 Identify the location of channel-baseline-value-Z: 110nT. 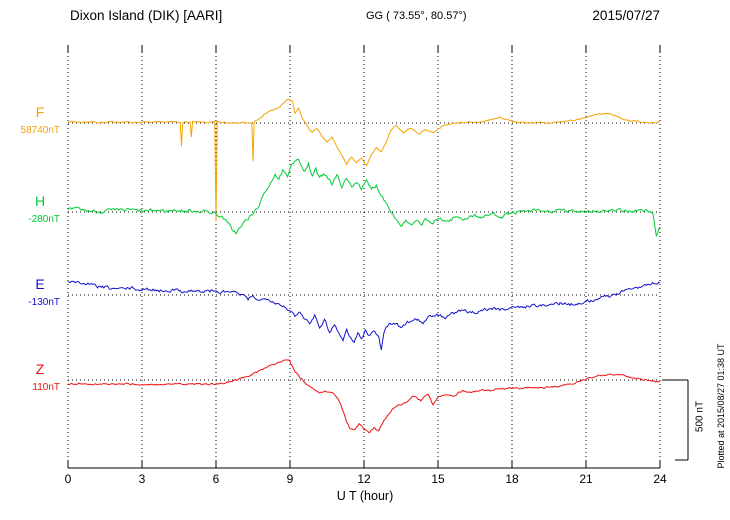
(46, 387).